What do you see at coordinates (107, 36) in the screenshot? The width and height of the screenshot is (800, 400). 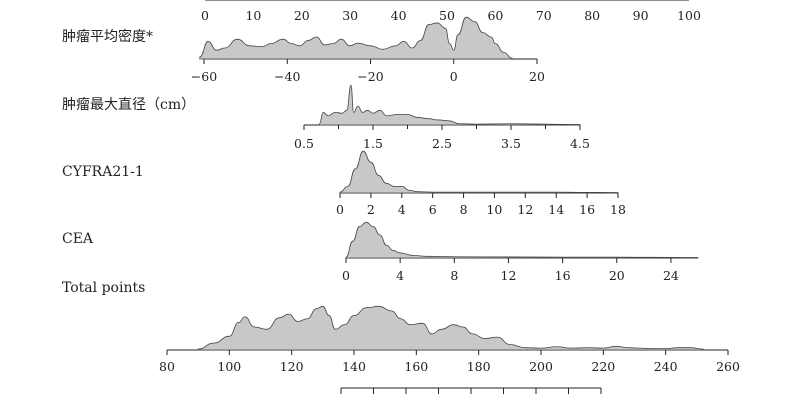 I see `row-label-mean-density: 肿瘤平均密度*` at bounding box center [107, 36].